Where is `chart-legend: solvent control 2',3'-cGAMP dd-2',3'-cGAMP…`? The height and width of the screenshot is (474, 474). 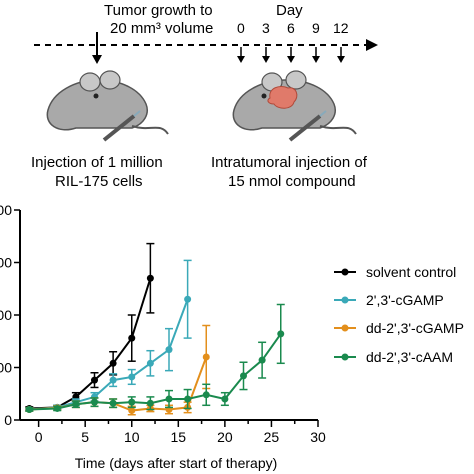 chart-legend: solvent control 2',3'-cGAMP dd-2',3'-cGAMP… is located at coordinates (399, 314).